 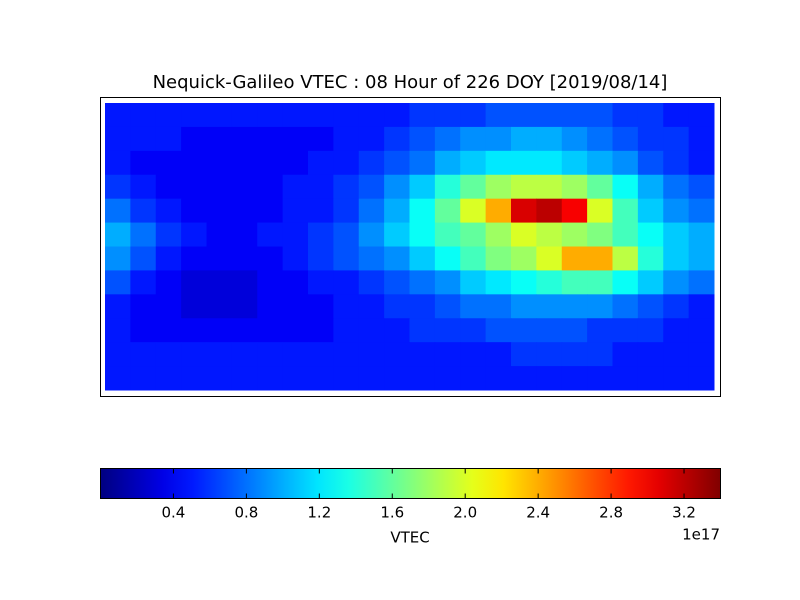 What do you see at coordinates (684, 513) in the screenshot?
I see `colorbar-tick-label: 3.2` at bounding box center [684, 513].